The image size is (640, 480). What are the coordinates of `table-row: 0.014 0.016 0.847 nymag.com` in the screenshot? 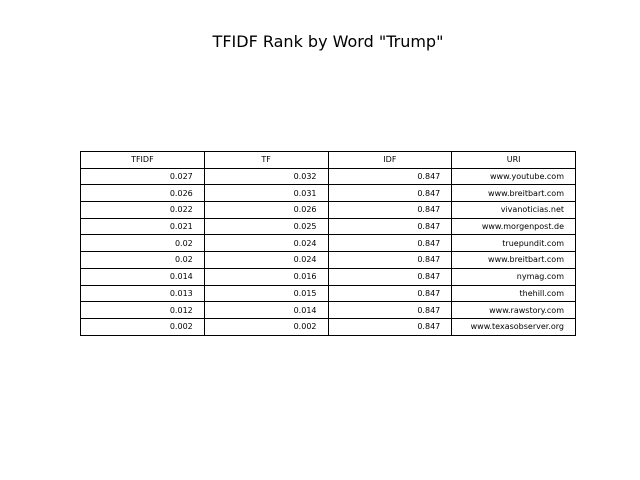 It's located at (328, 276).